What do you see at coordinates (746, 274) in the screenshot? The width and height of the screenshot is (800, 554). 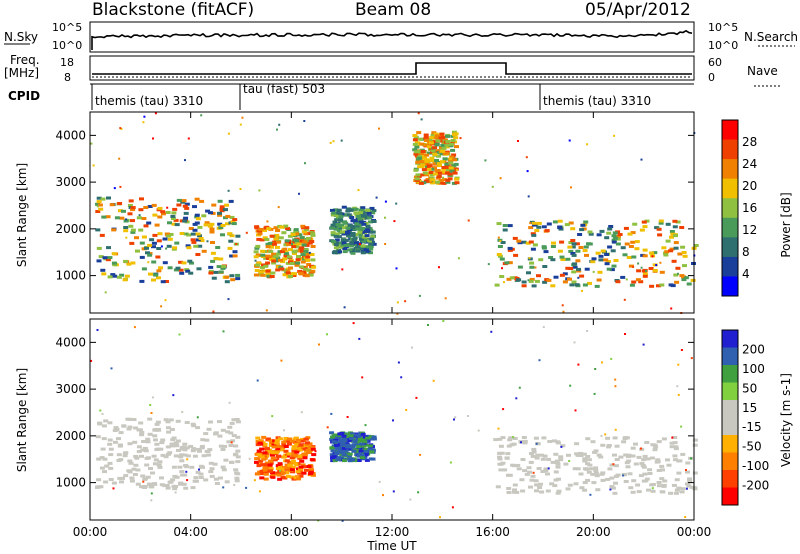 I see `colorbar-tick: 4` at bounding box center [746, 274].